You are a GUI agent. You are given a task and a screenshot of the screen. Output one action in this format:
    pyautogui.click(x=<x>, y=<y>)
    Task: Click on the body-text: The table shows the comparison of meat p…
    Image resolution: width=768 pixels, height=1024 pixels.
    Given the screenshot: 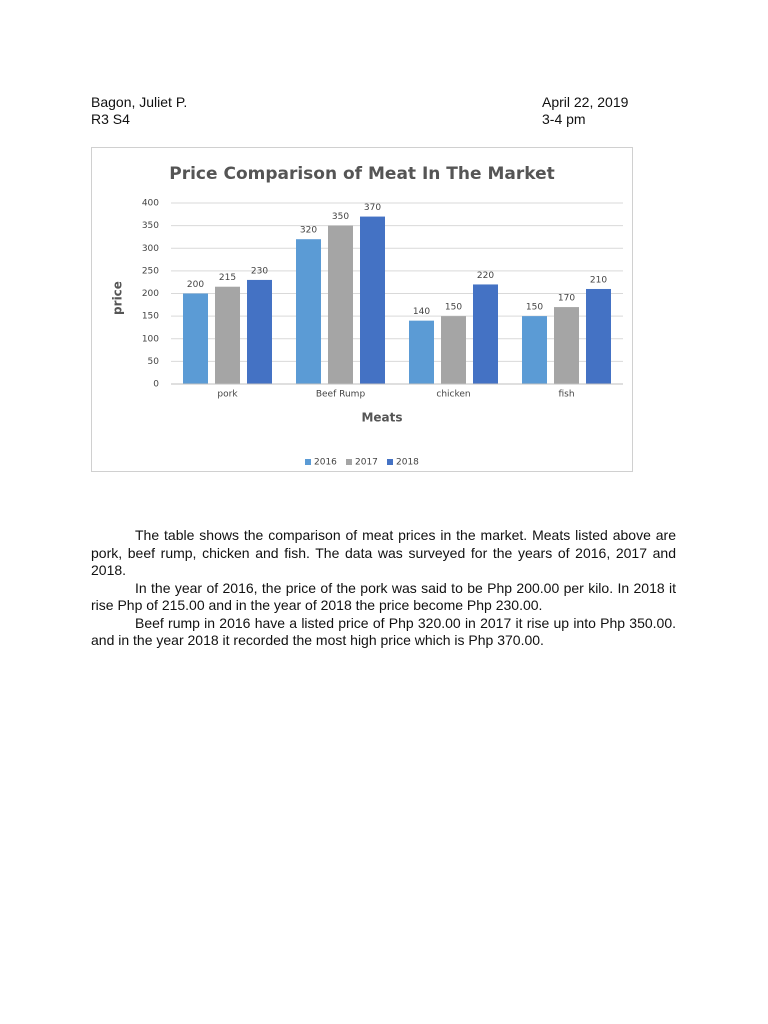 What is the action you would take?
    pyautogui.click(x=383, y=588)
    